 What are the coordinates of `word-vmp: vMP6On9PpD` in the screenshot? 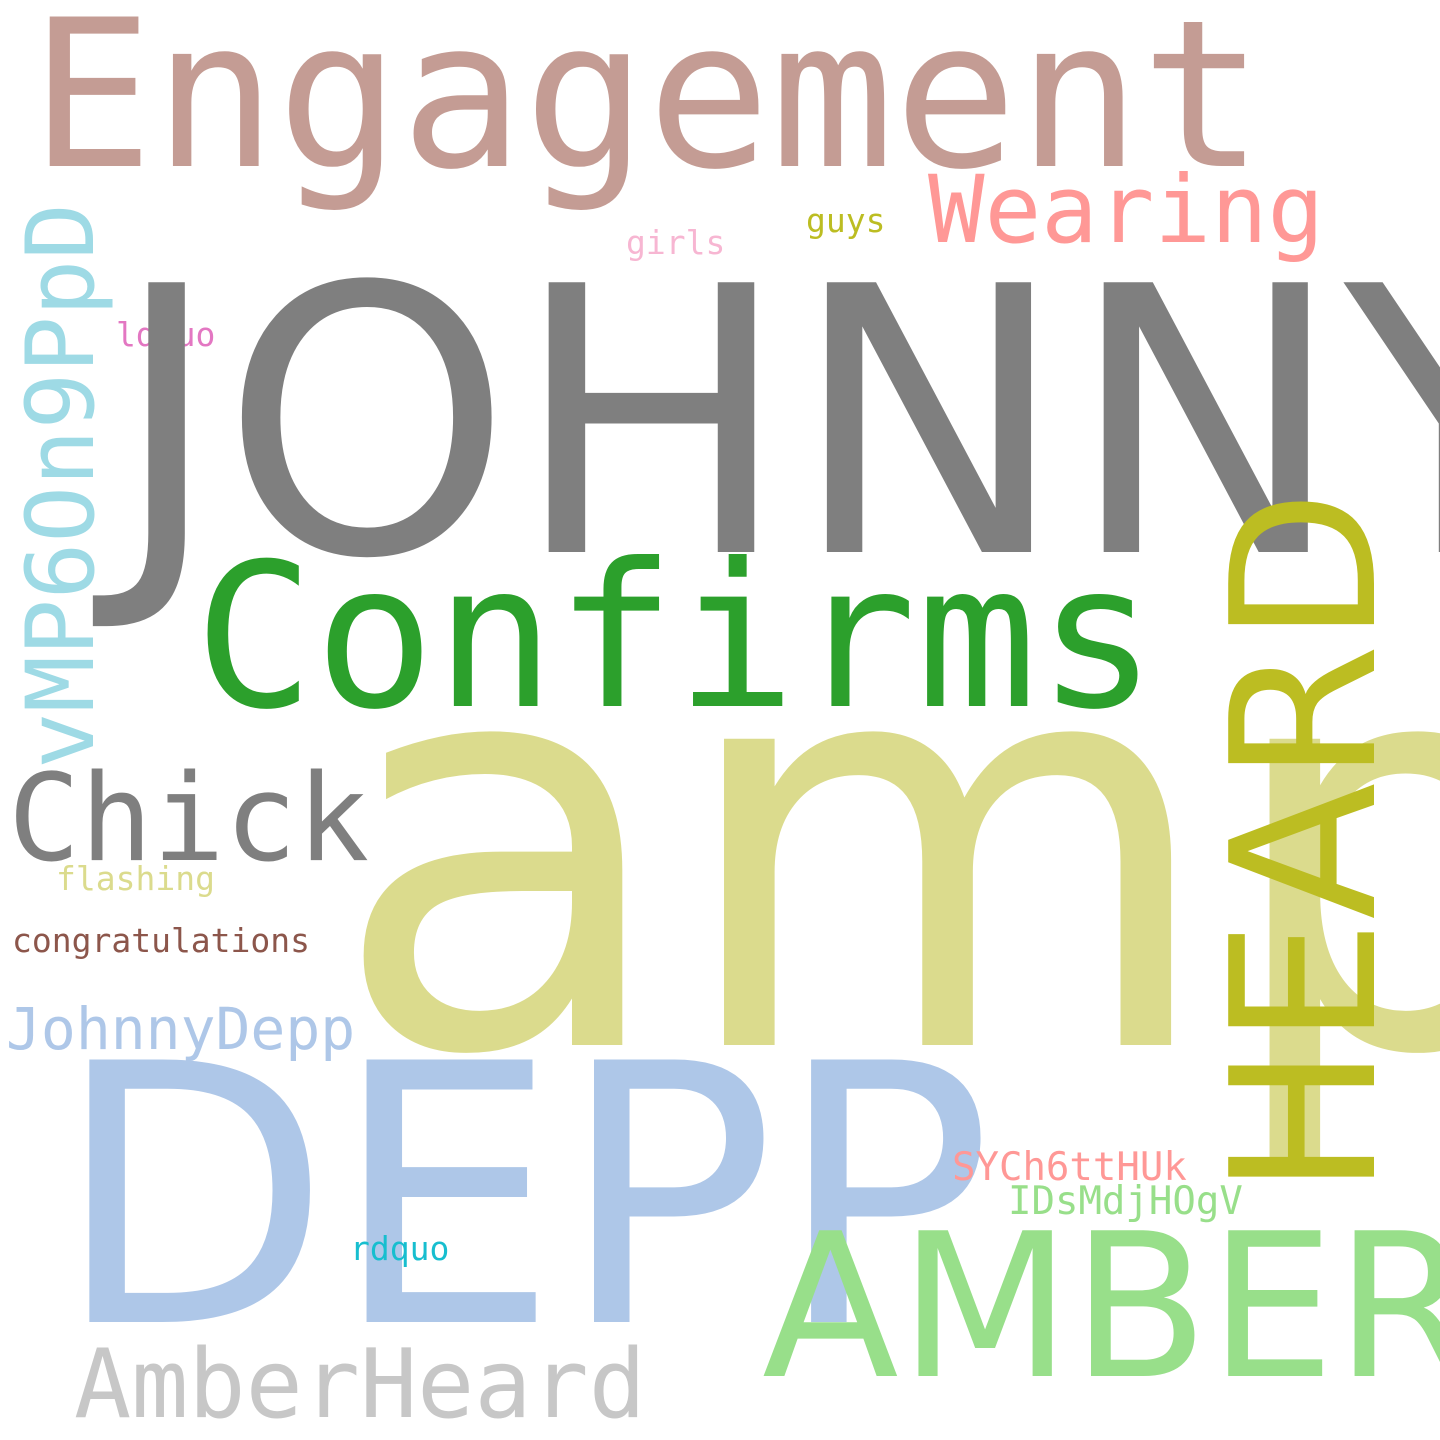 It's located at (61, 486).